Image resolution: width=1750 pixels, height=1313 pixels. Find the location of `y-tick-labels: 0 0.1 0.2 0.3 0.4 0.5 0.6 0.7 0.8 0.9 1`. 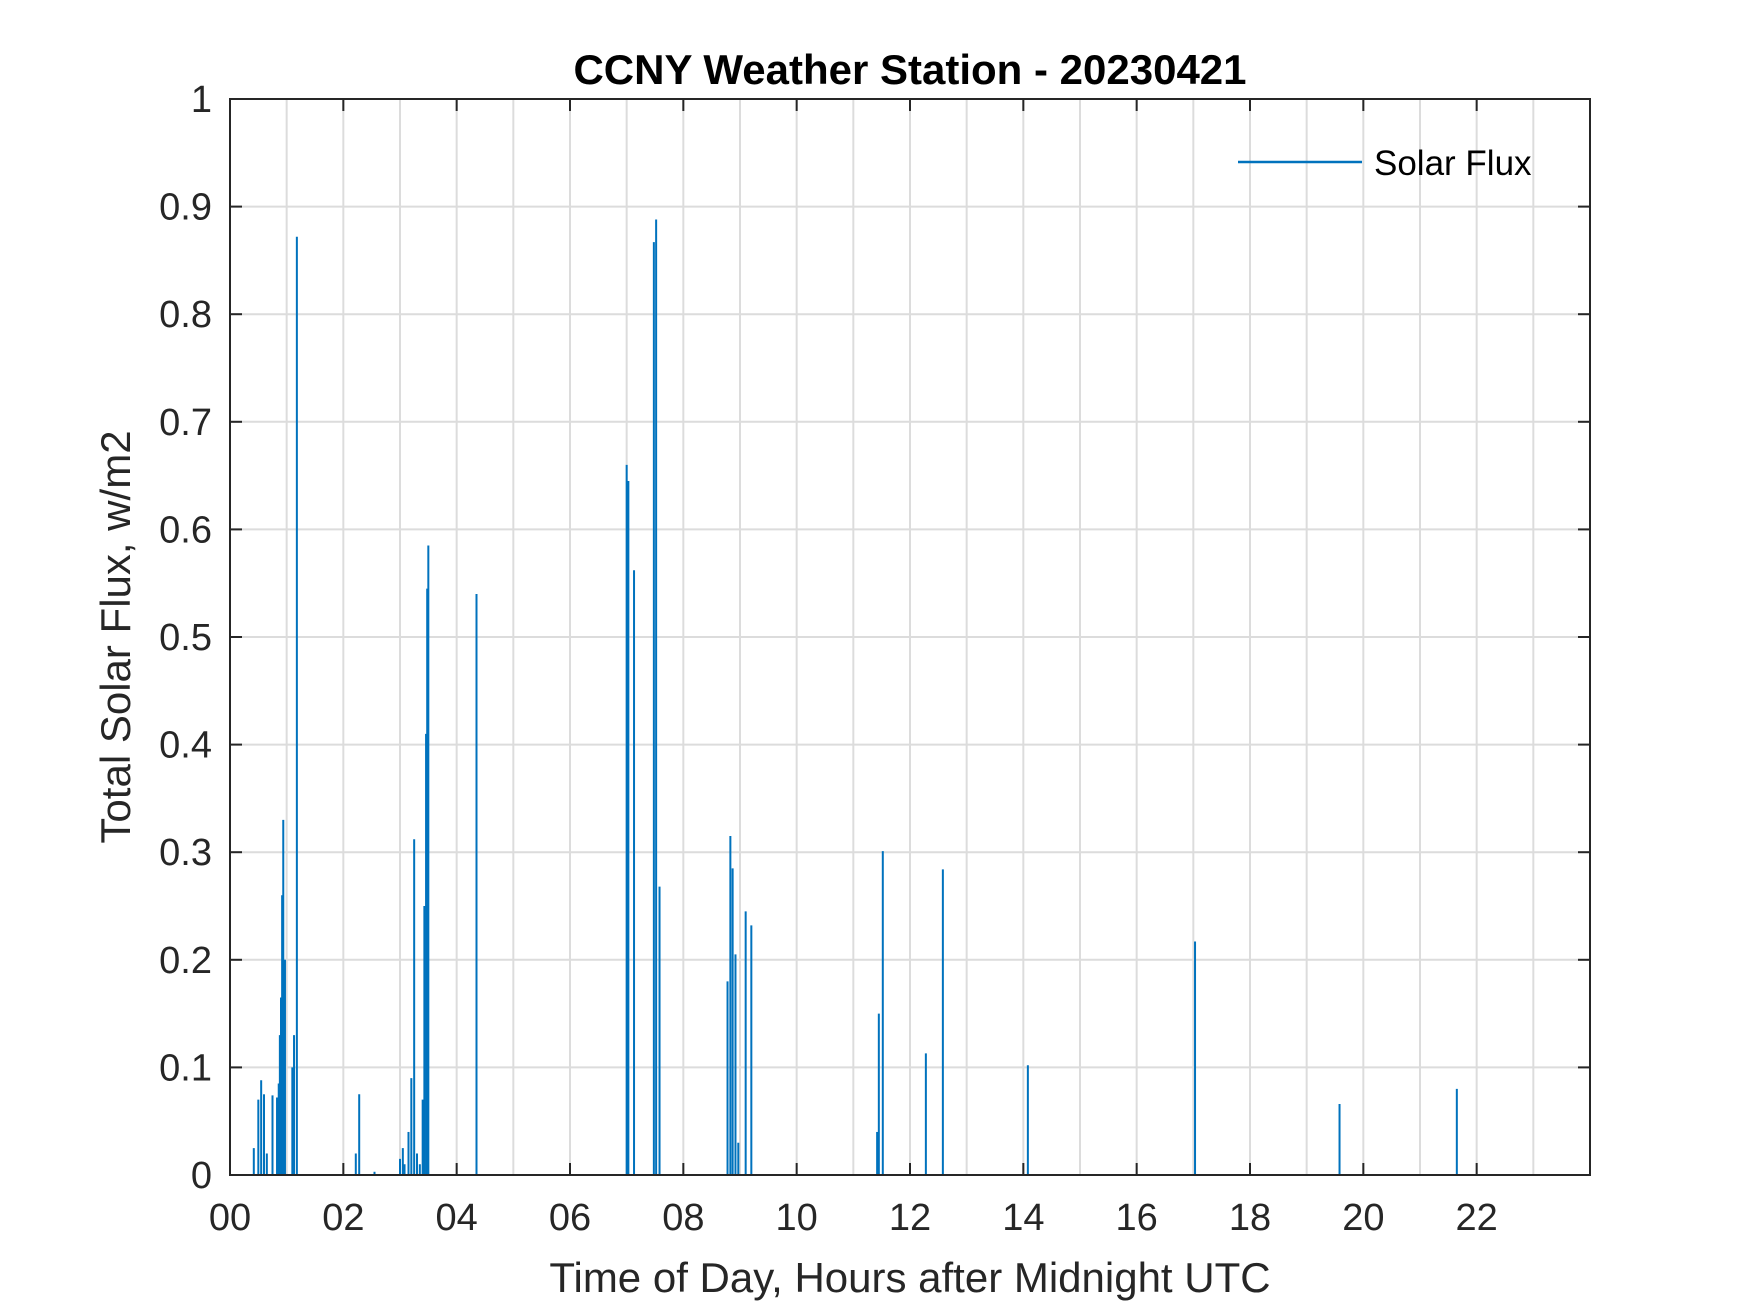

y-tick-labels: 0 0.1 0.2 0.3 0.4 0.5 0.6 0.7 0.8 0.9 1 is located at coordinates (185, 638).